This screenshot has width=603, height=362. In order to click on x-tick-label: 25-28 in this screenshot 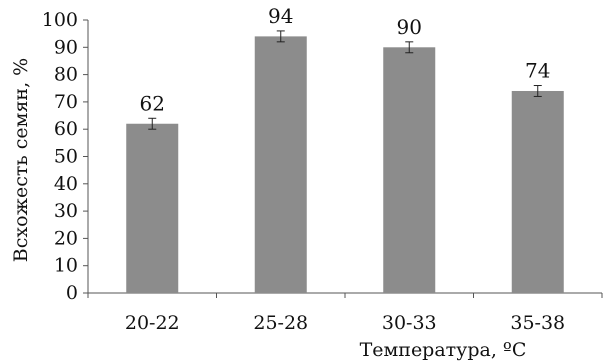, I will do `click(280, 323)`.